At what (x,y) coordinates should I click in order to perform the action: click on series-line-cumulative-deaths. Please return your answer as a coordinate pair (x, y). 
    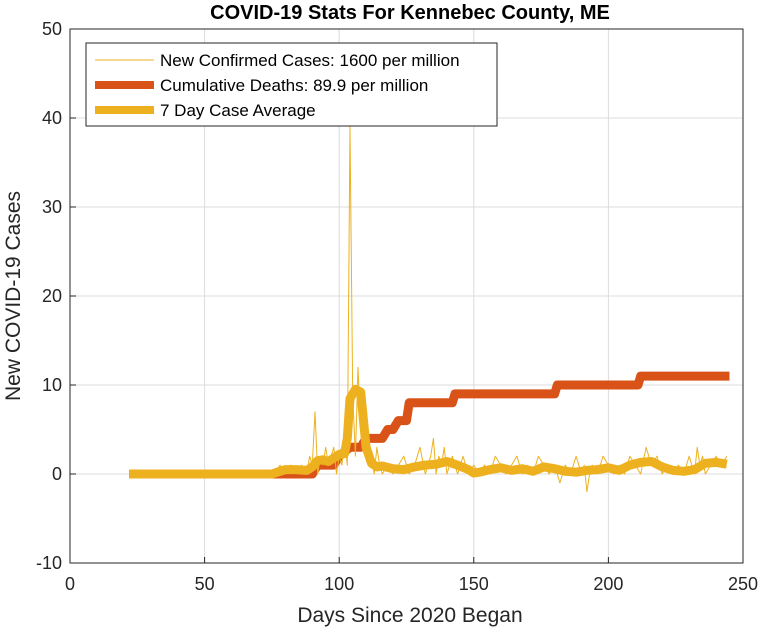
    Looking at the image, I should click on (429, 425).